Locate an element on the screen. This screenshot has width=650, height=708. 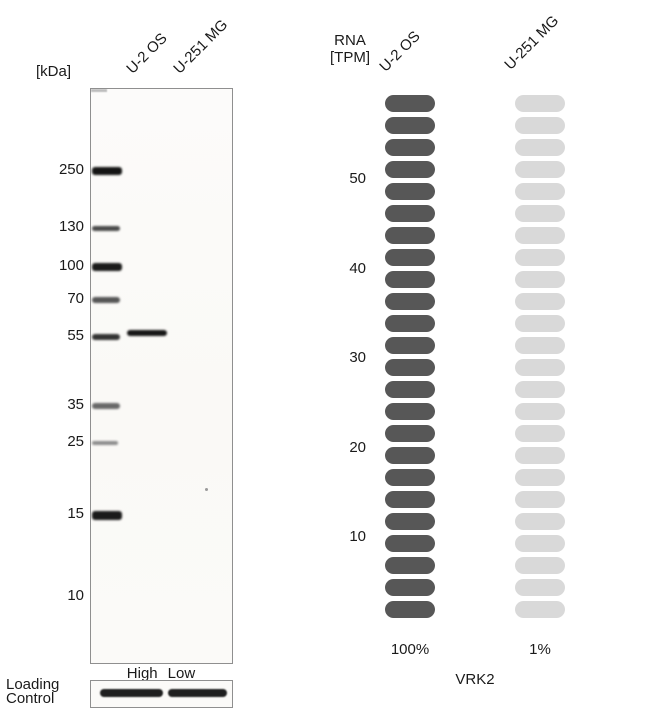
speck-artifact is located at coordinates (206, 489).